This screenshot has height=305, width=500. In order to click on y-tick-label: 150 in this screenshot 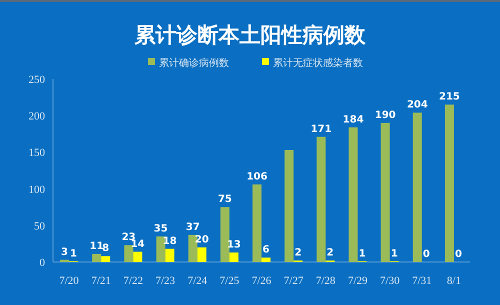, I will do `click(37, 153)`.